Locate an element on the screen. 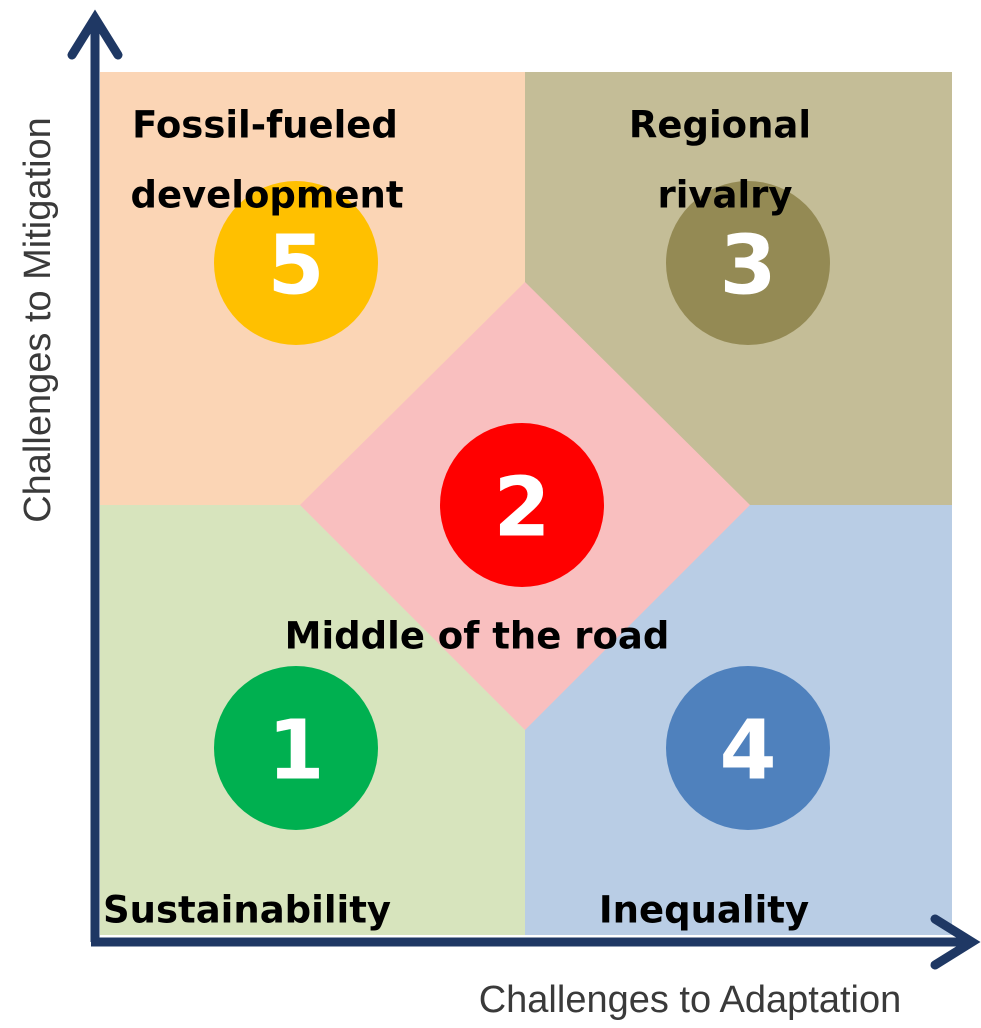 Image resolution: width=981 pixels, height=1028 pixels. scenario-label: Regional is located at coordinates (720, 125).